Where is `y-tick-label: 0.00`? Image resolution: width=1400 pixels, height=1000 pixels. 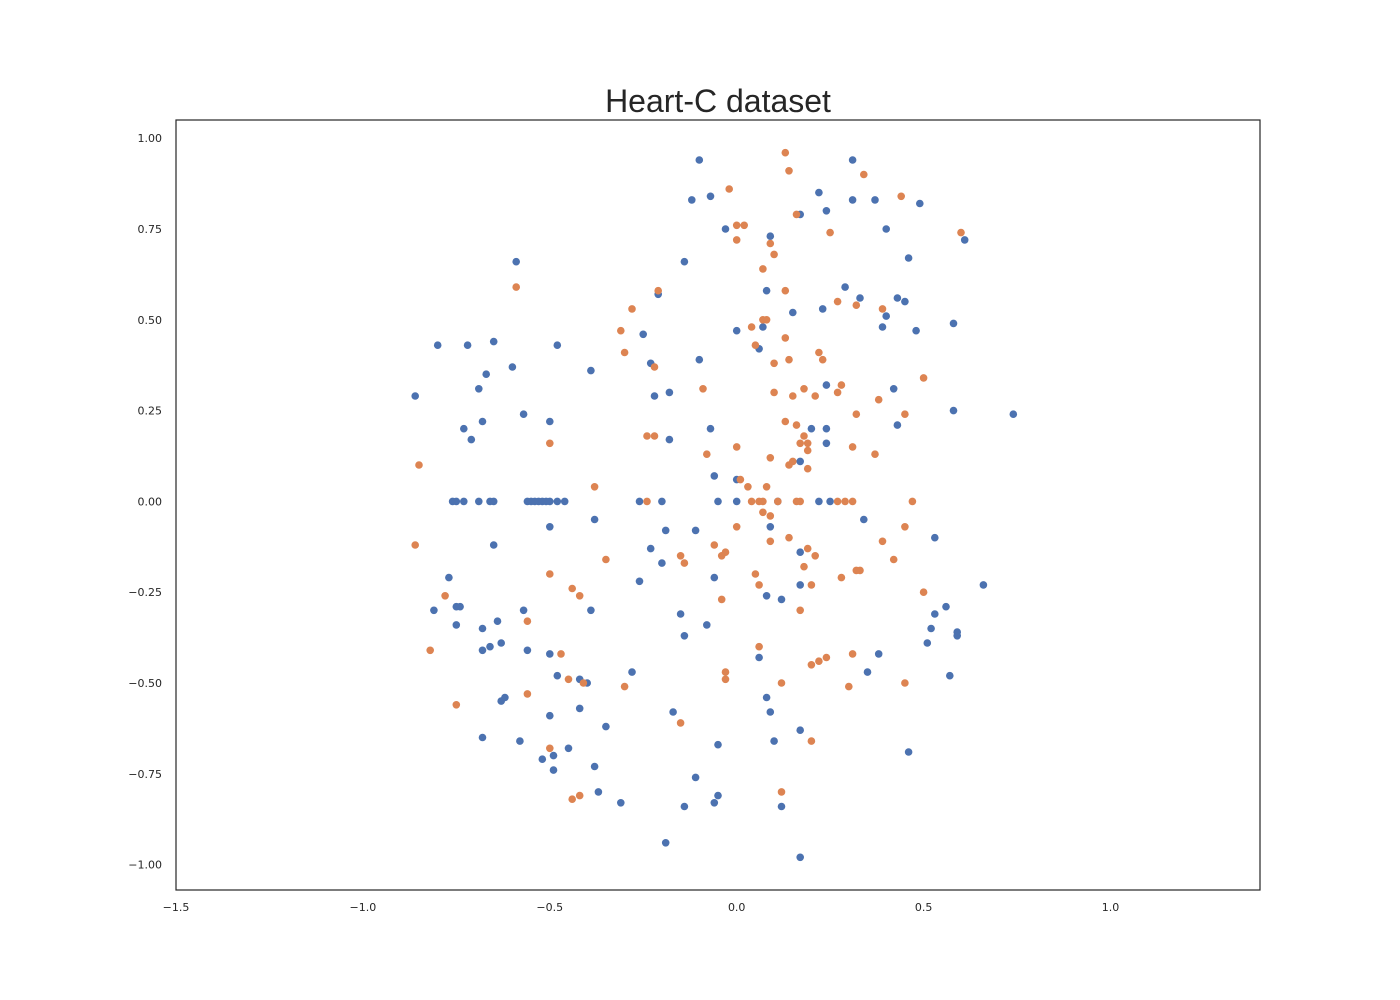 y-tick-label: 0.00 is located at coordinates (150, 501).